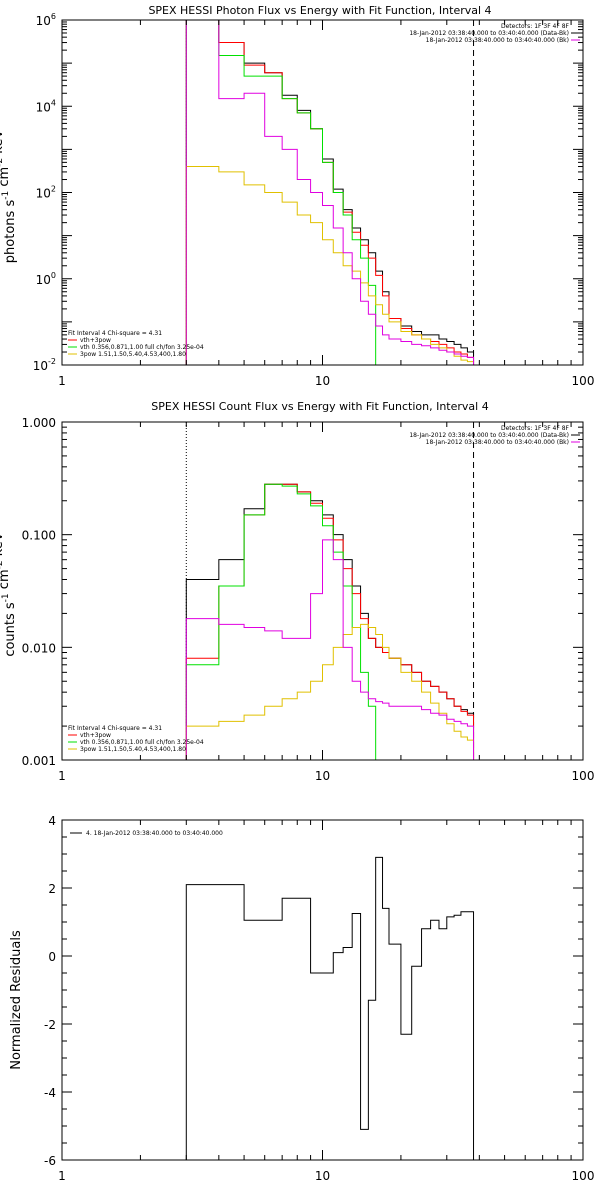  What do you see at coordinates (133, 354) in the screenshot?
I see `photon-legend-bl-label: 3pow 1.51,1.50,5.40,4.53,400,1.80` at bounding box center [133, 354].